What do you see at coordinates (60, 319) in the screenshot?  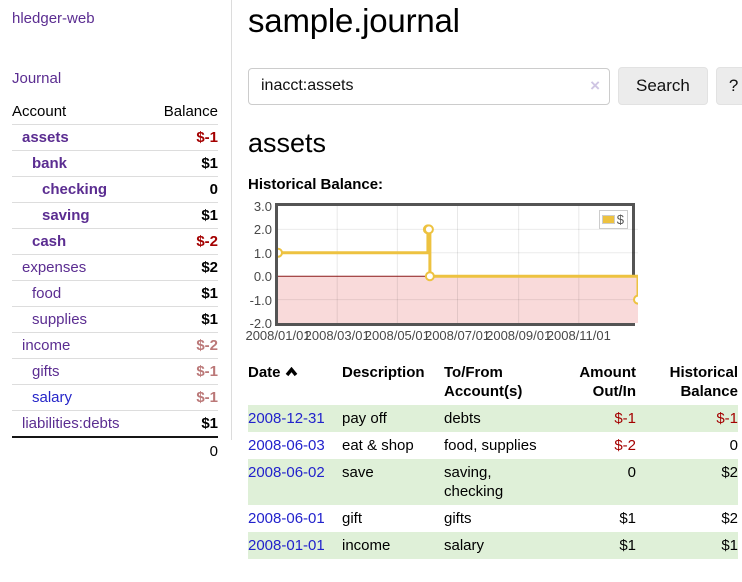 I see `account-link-supplies: supplies` at bounding box center [60, 319].